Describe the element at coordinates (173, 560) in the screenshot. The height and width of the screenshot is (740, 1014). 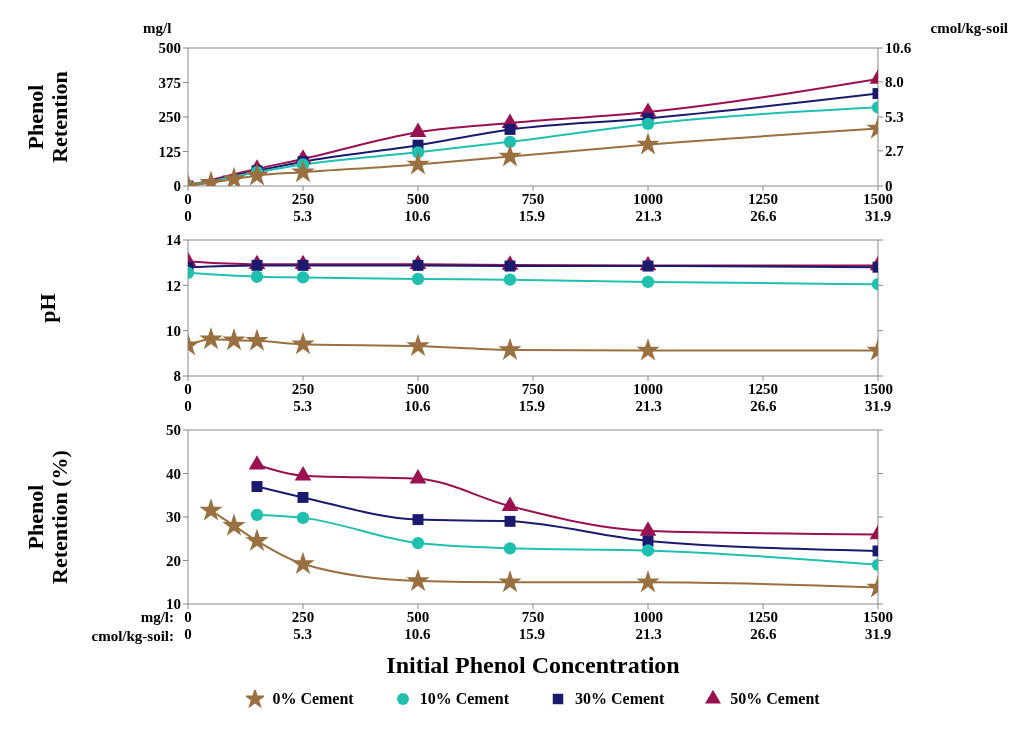
I see `y-tick-label: 20` at that location.